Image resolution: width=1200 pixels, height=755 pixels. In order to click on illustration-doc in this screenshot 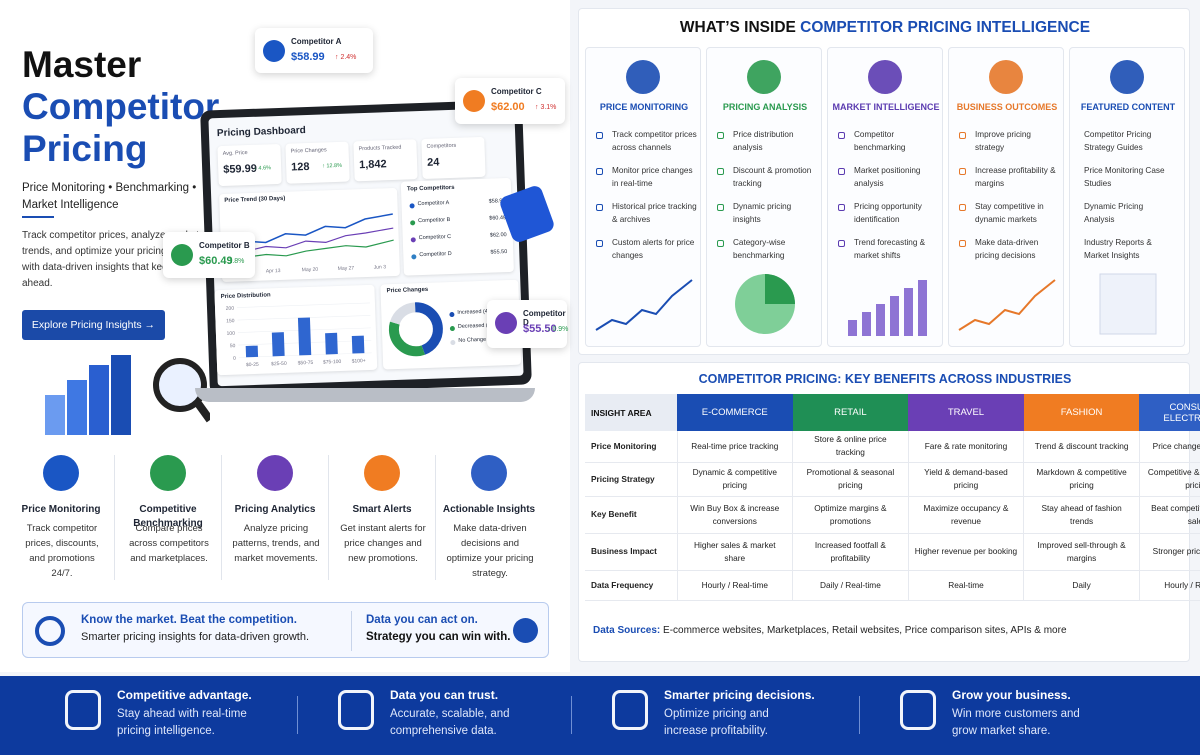, I will do `click(1128, 304)`.